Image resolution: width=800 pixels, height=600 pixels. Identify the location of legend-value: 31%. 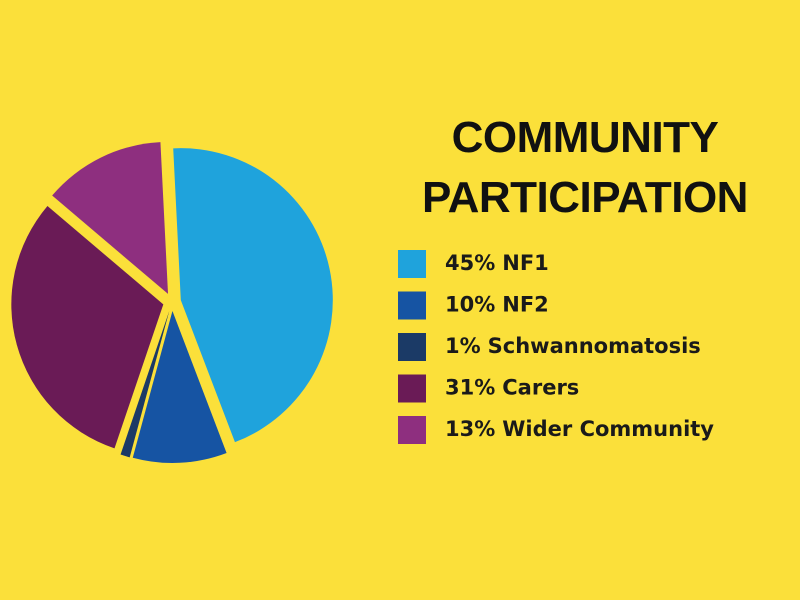
(470, 388).